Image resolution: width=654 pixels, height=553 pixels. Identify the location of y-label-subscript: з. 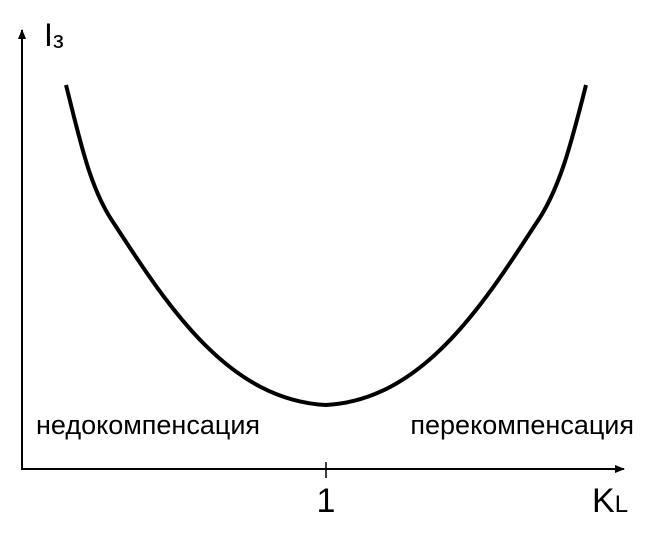
(58, 40).